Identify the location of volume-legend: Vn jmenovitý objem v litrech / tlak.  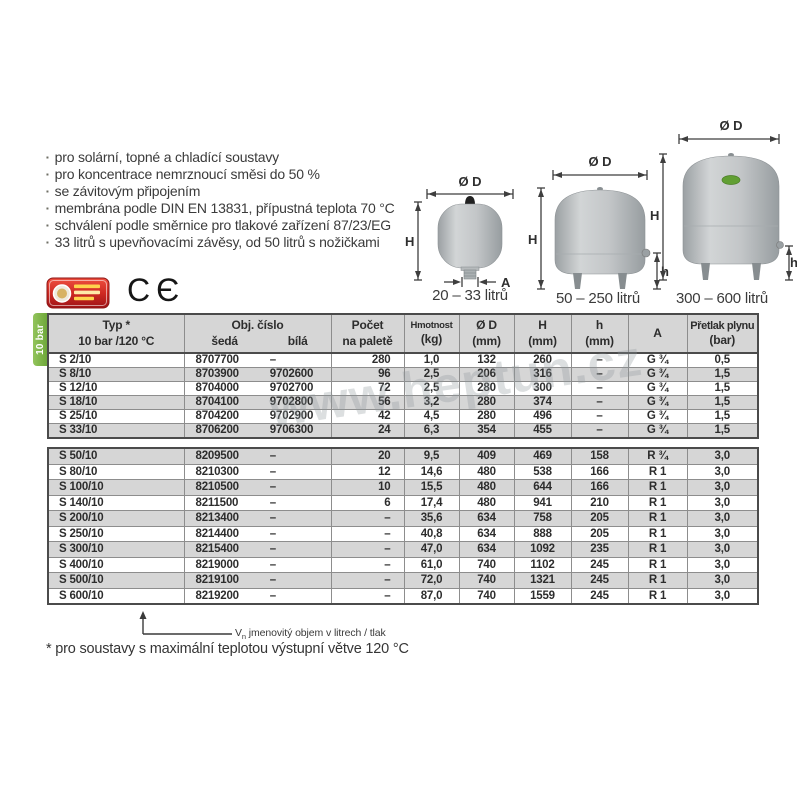
(261, 625).